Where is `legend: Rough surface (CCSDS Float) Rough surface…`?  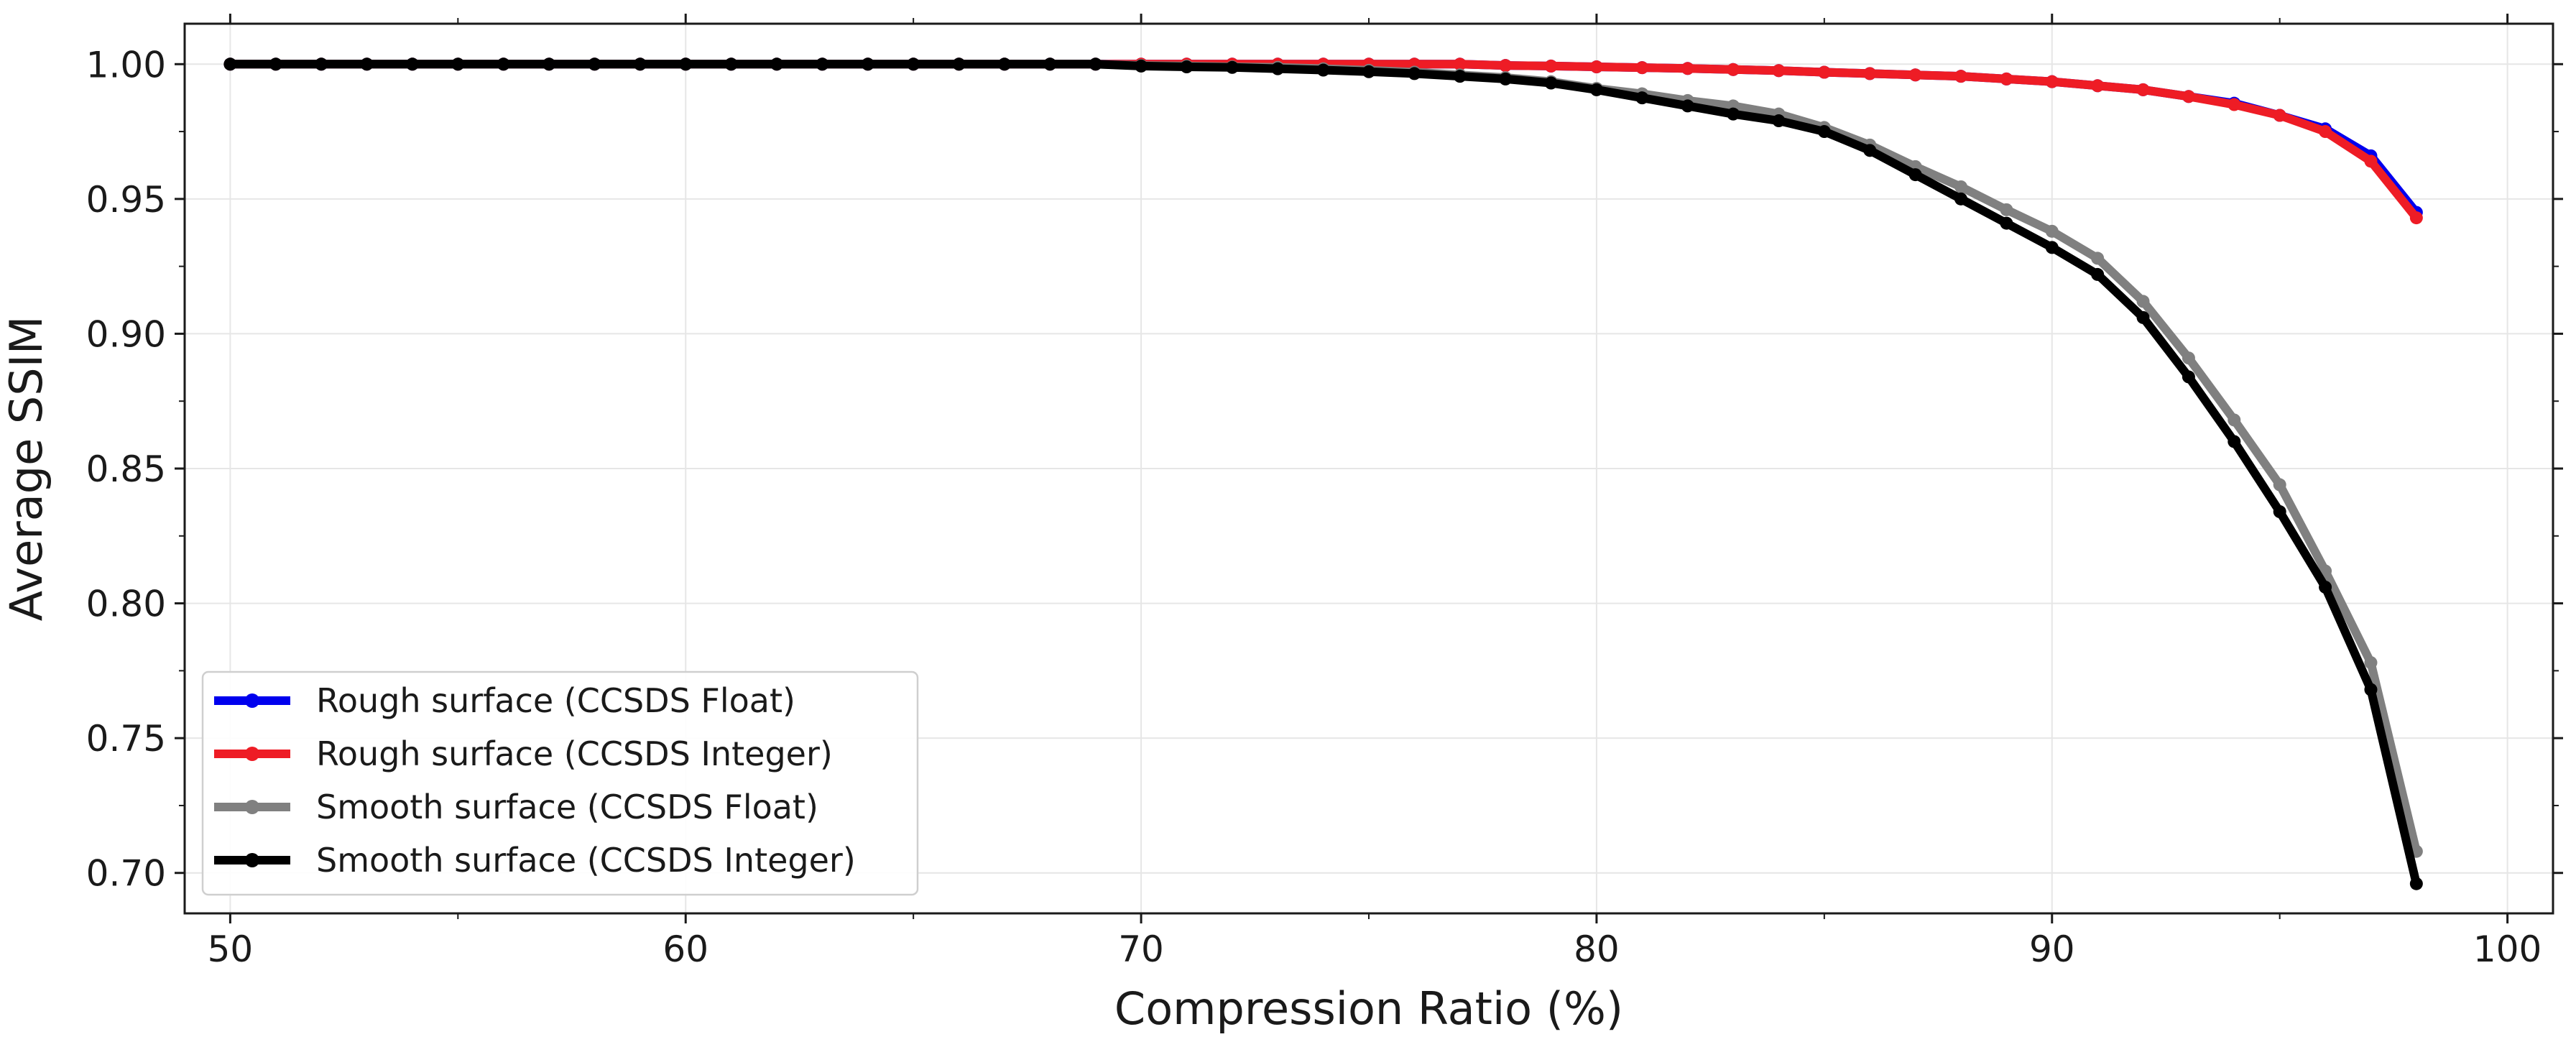 legend: Rough surface (CCSDS Float) Rough surface… is located at coordinates (560, 783).